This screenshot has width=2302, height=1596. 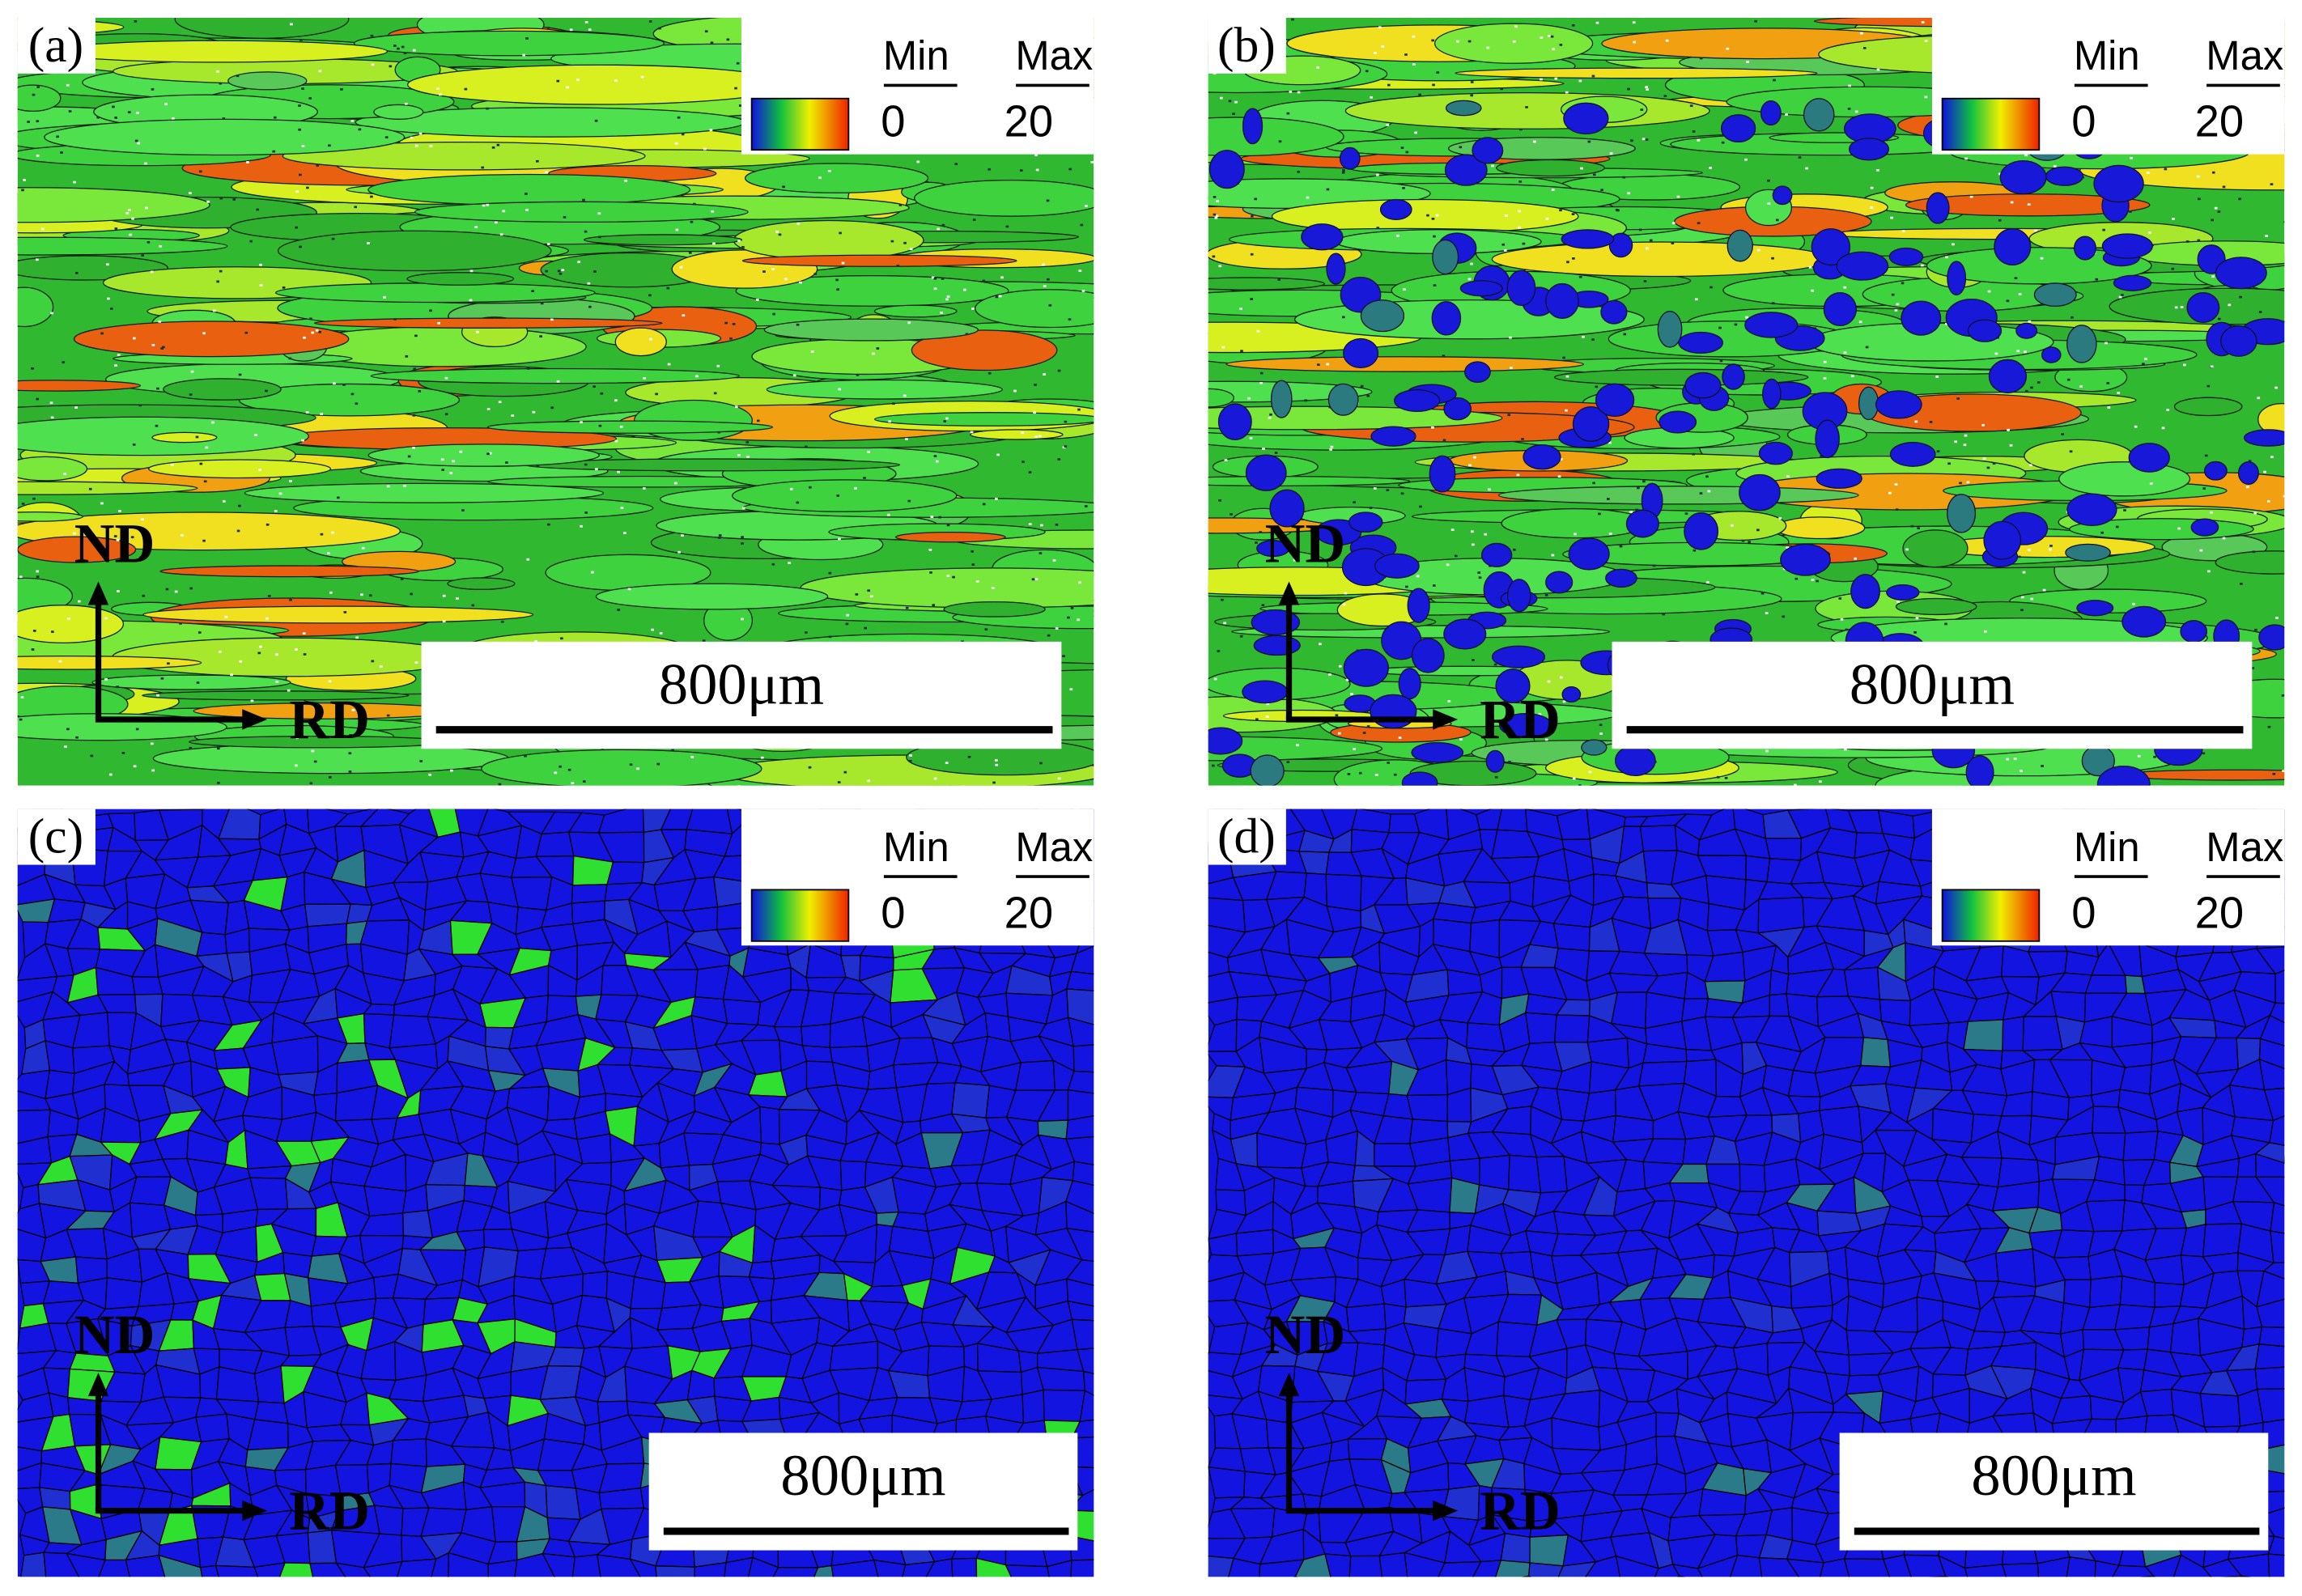 What do you see at coordinates (862, 1475) in the screenshot?
I see `scale-bar-label: 800μm` at bounding box center [862, 1475].